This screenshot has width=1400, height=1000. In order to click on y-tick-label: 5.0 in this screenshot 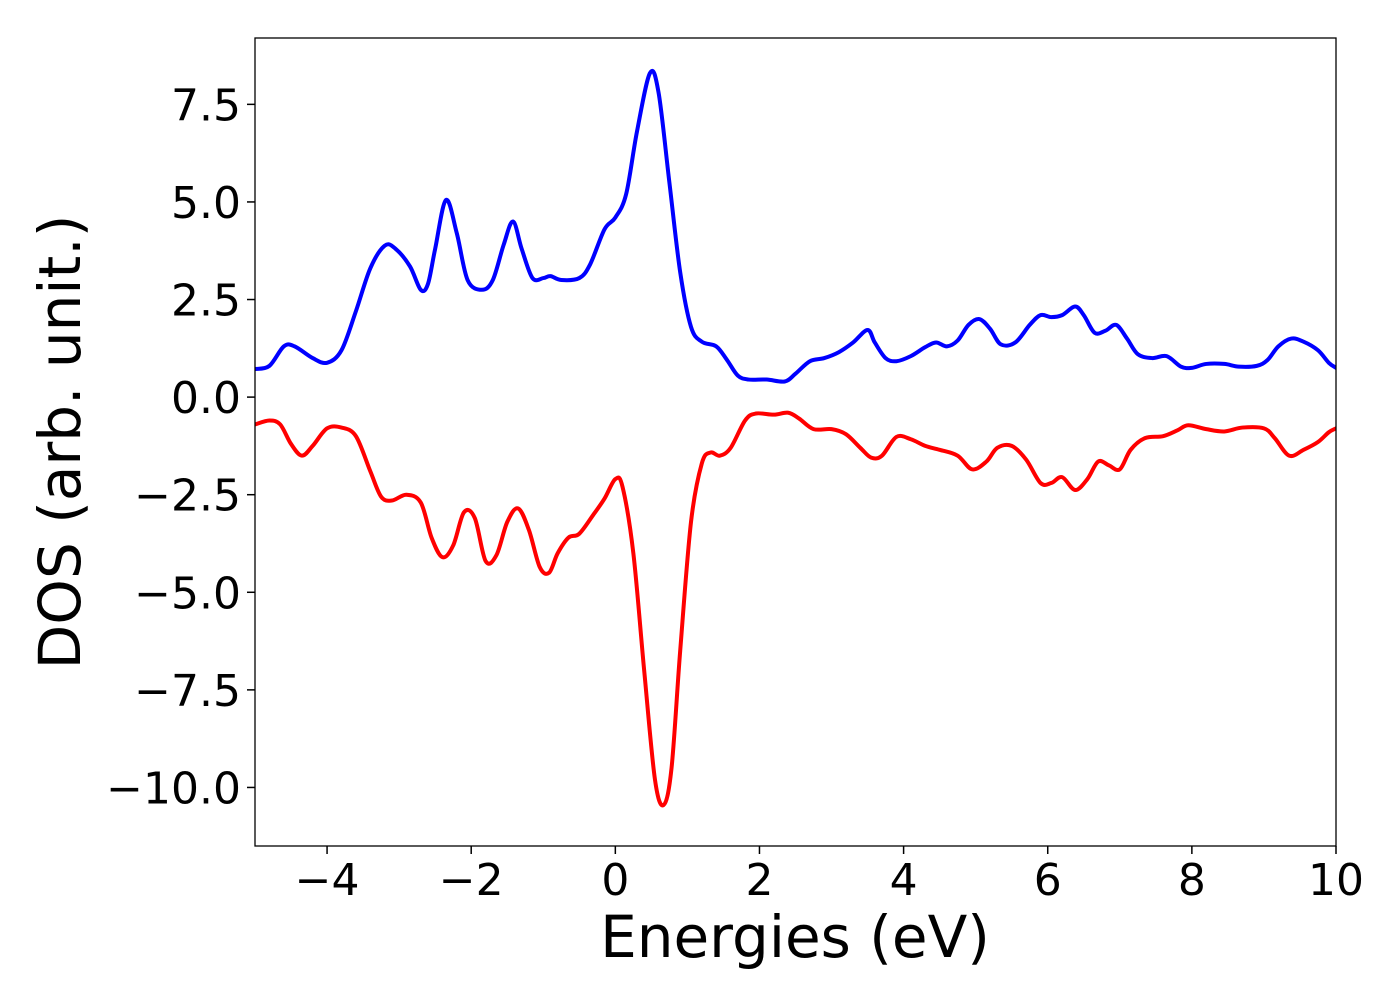, I will do `click(206, 203)`.